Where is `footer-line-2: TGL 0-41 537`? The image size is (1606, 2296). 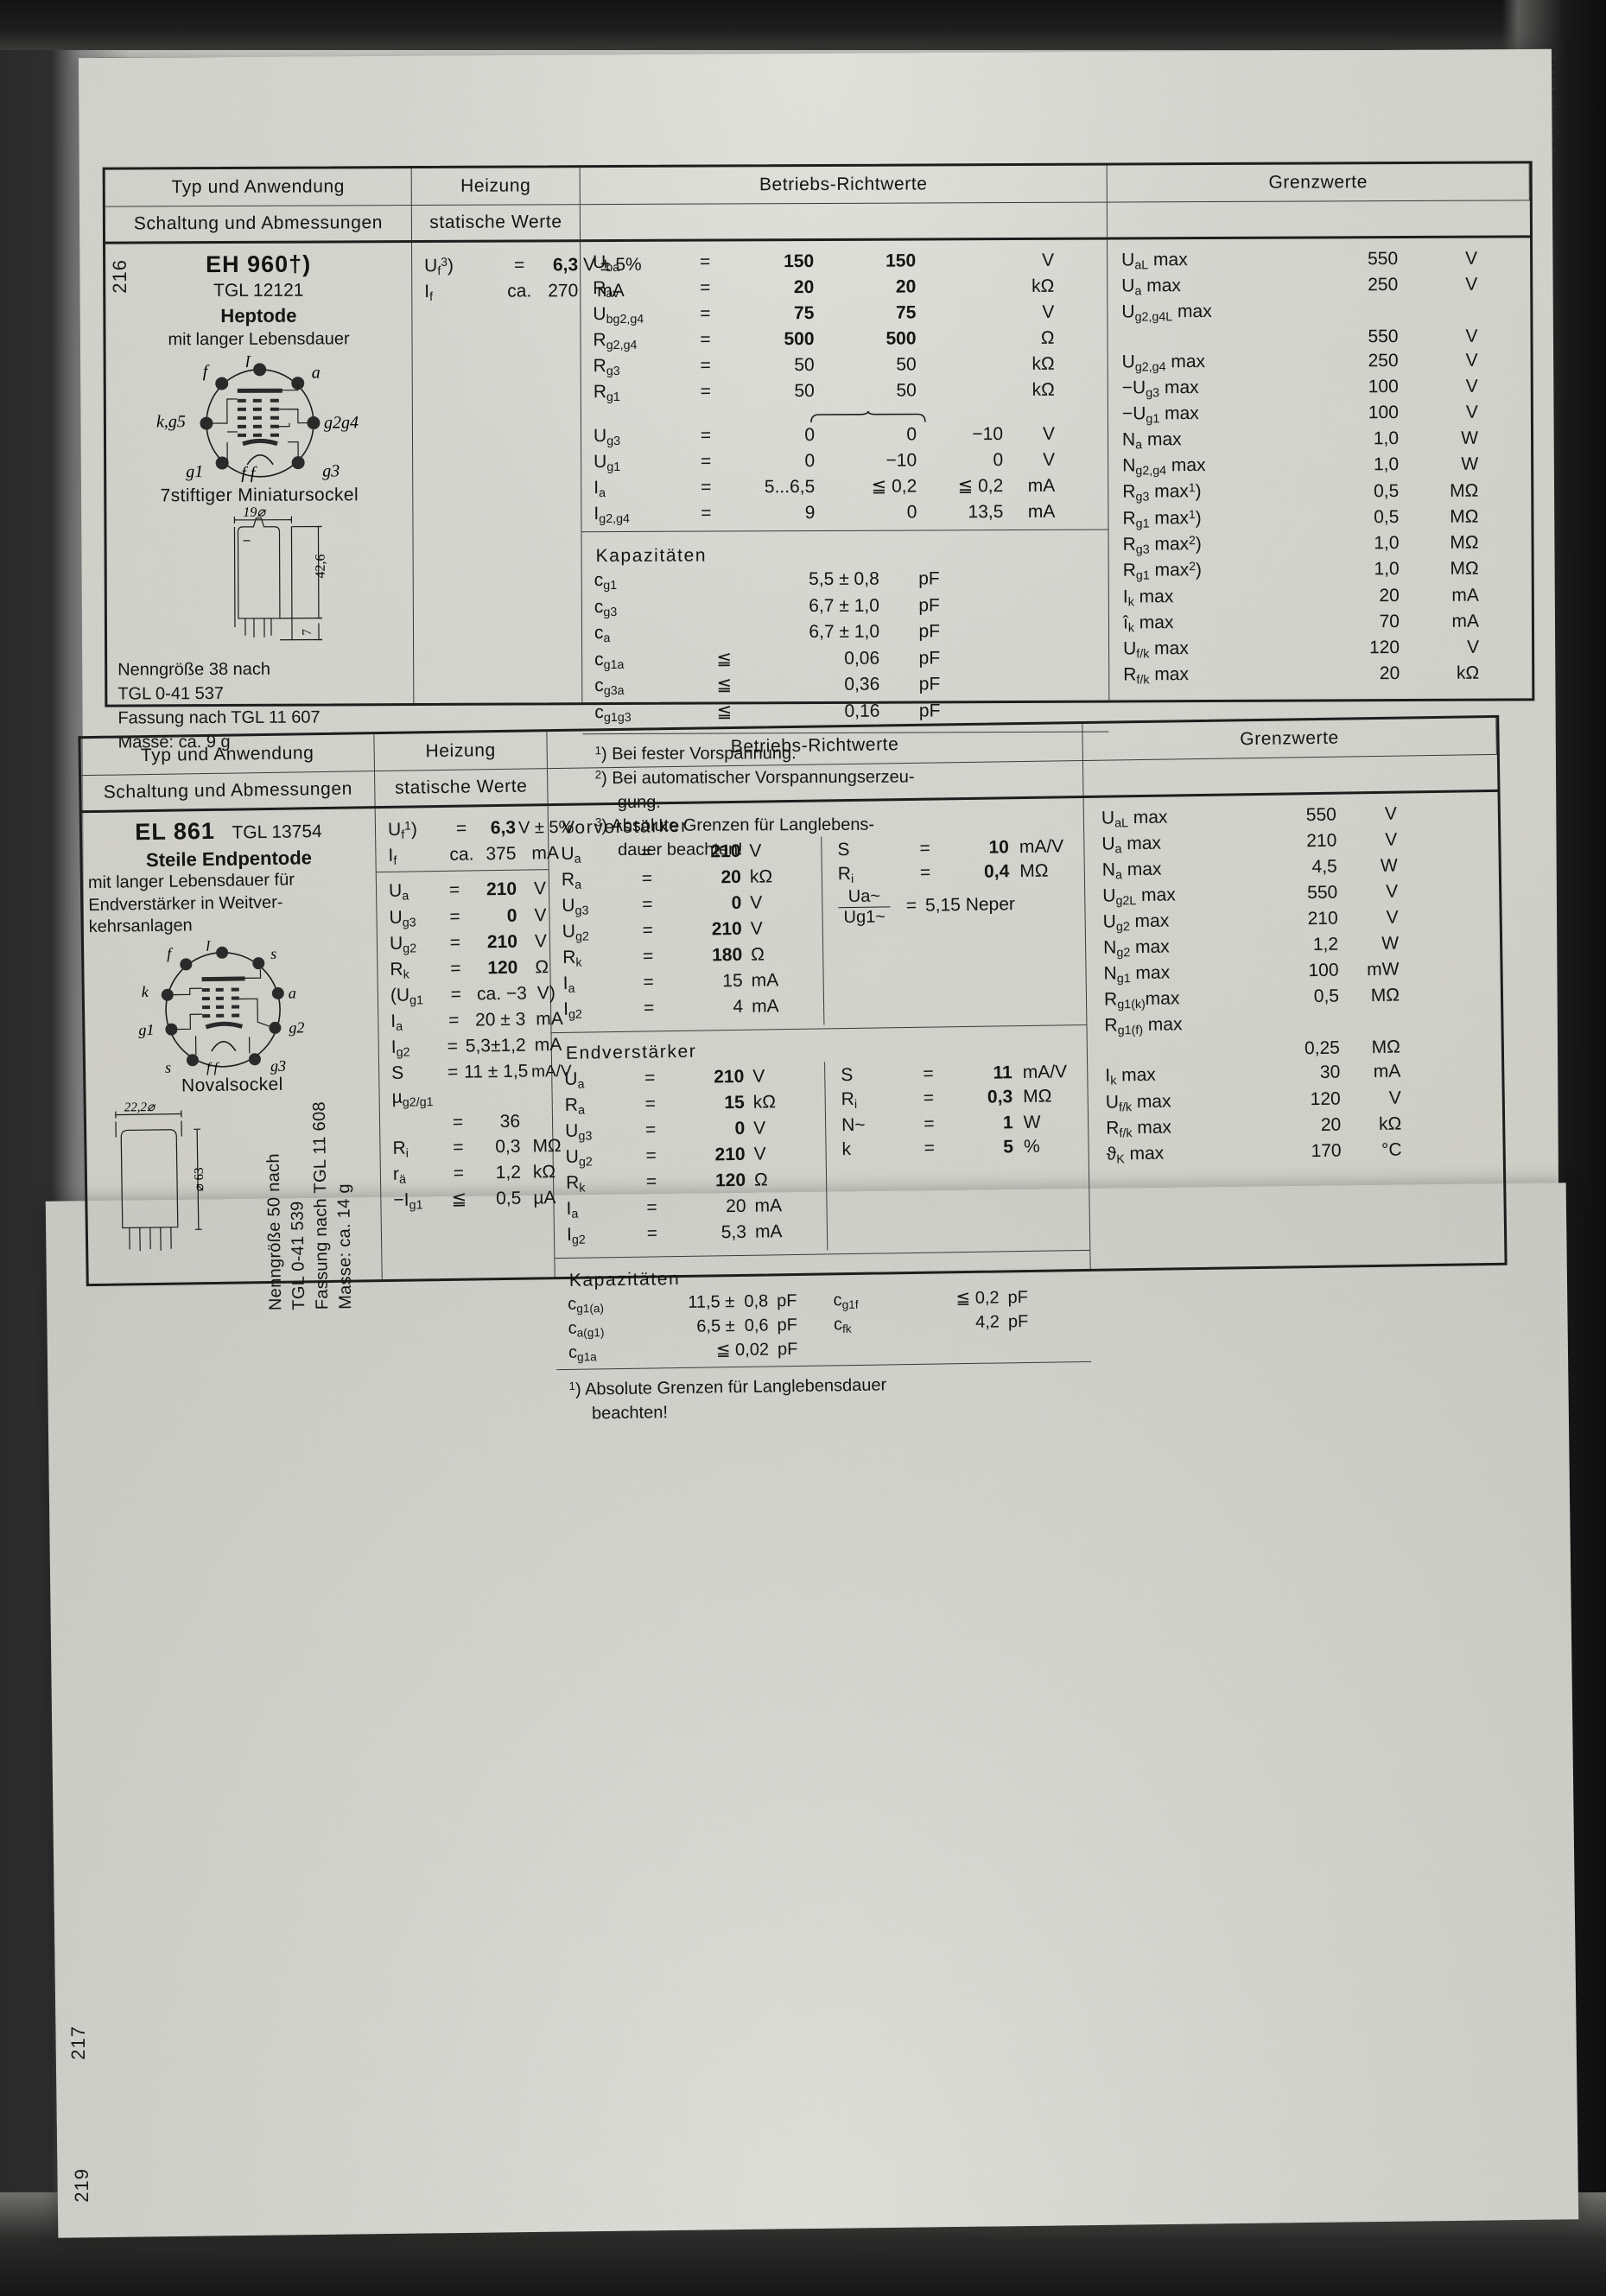
footer-line-2: TGL 0-41 537 is located at coordinates (171, 694).